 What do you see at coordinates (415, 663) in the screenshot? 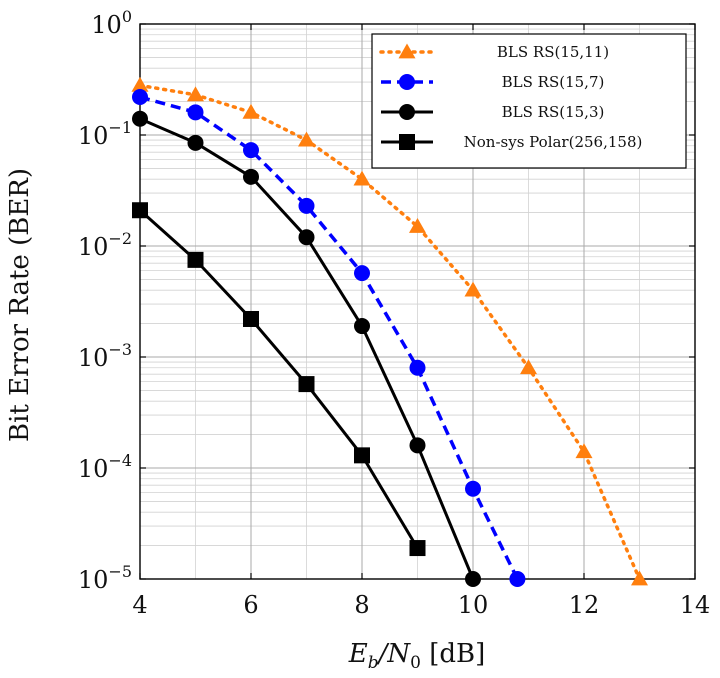
I see `x-label-sub-0: 0` at bounding box center [415, 663].